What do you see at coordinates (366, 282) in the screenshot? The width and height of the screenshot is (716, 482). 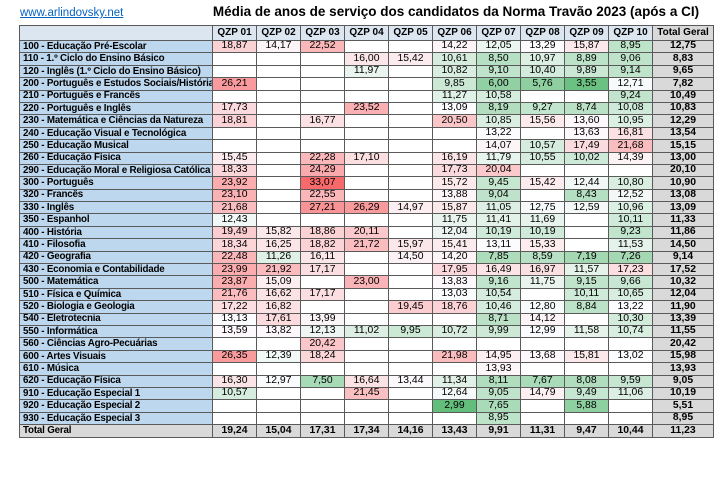 I see `value-cell: 23,00` at bounding box center [366, 282].